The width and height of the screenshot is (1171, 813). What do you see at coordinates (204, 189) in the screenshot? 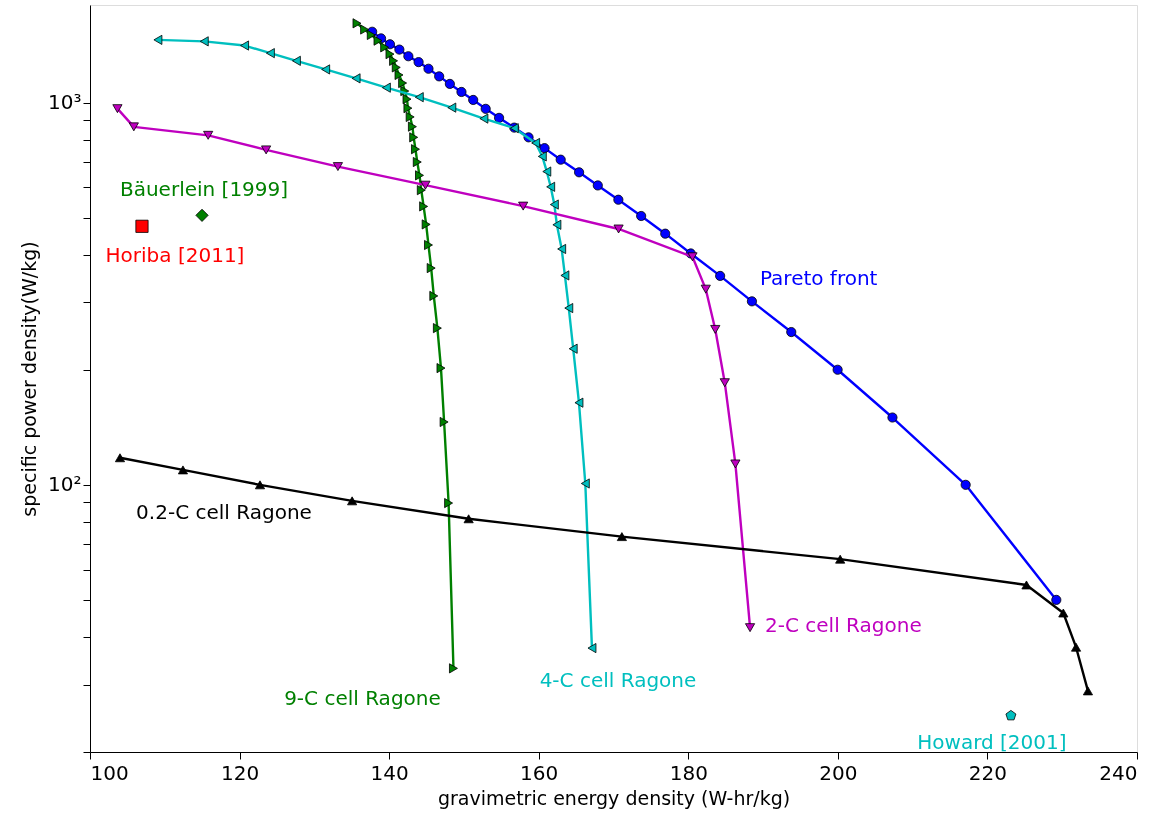
I see `series-label: Bäuerlein [1999]` at bounding box center [204, 189].